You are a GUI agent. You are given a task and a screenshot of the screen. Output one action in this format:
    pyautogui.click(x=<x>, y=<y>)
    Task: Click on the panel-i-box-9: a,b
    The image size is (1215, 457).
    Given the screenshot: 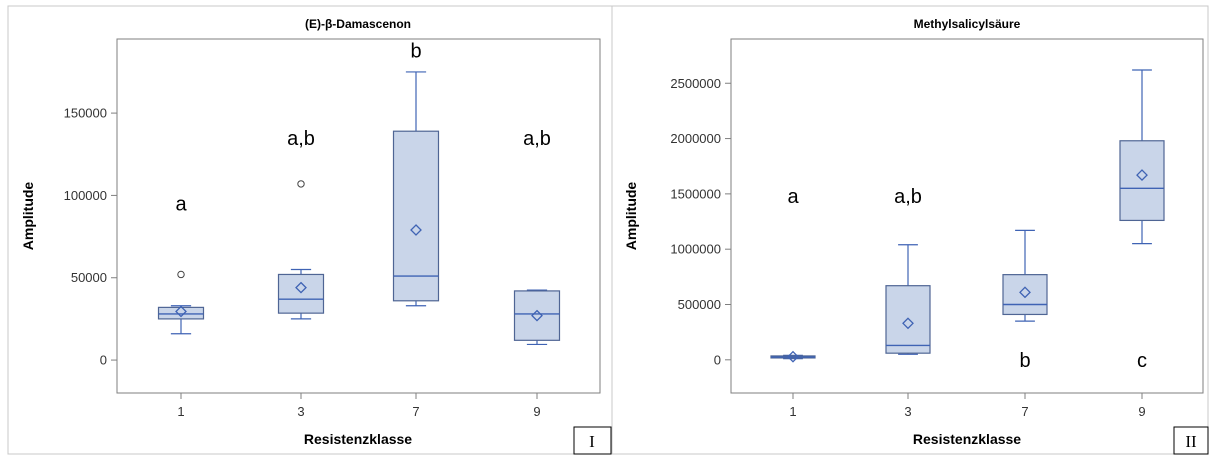 What is the action you would take?
    pyautogui.click(x=537, y=237)
    